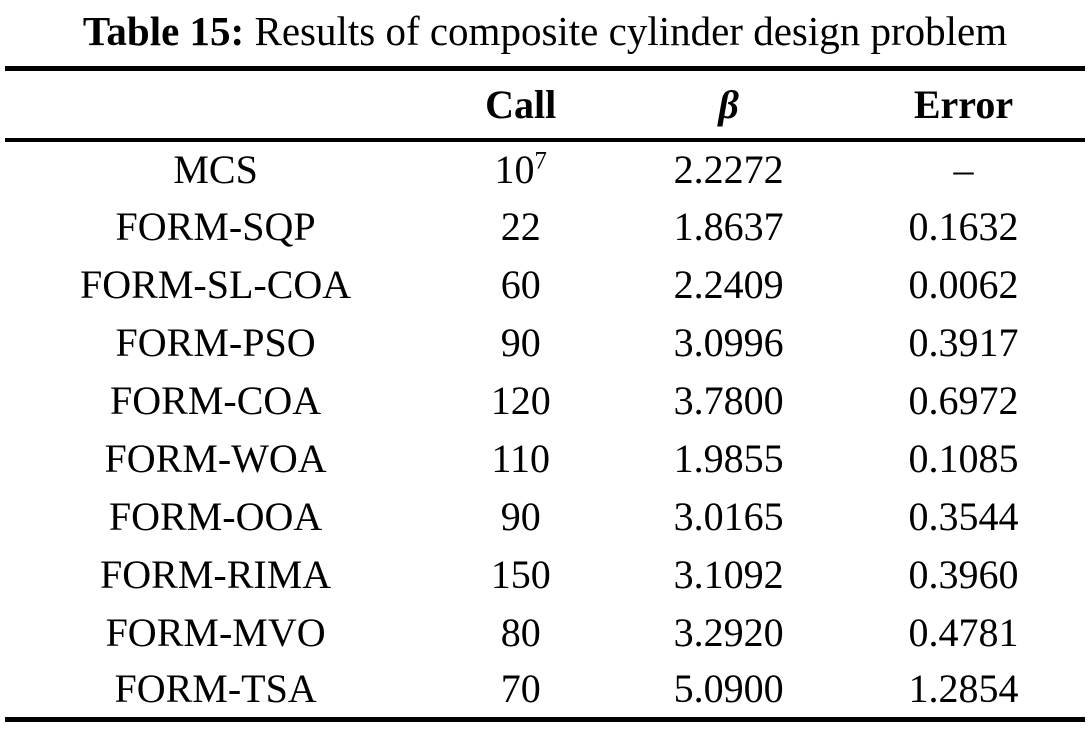 The image size is (1090, 746). I want to click on table-row: FORM-TSA 70 5.0900 1.2854, so click(545, 691).